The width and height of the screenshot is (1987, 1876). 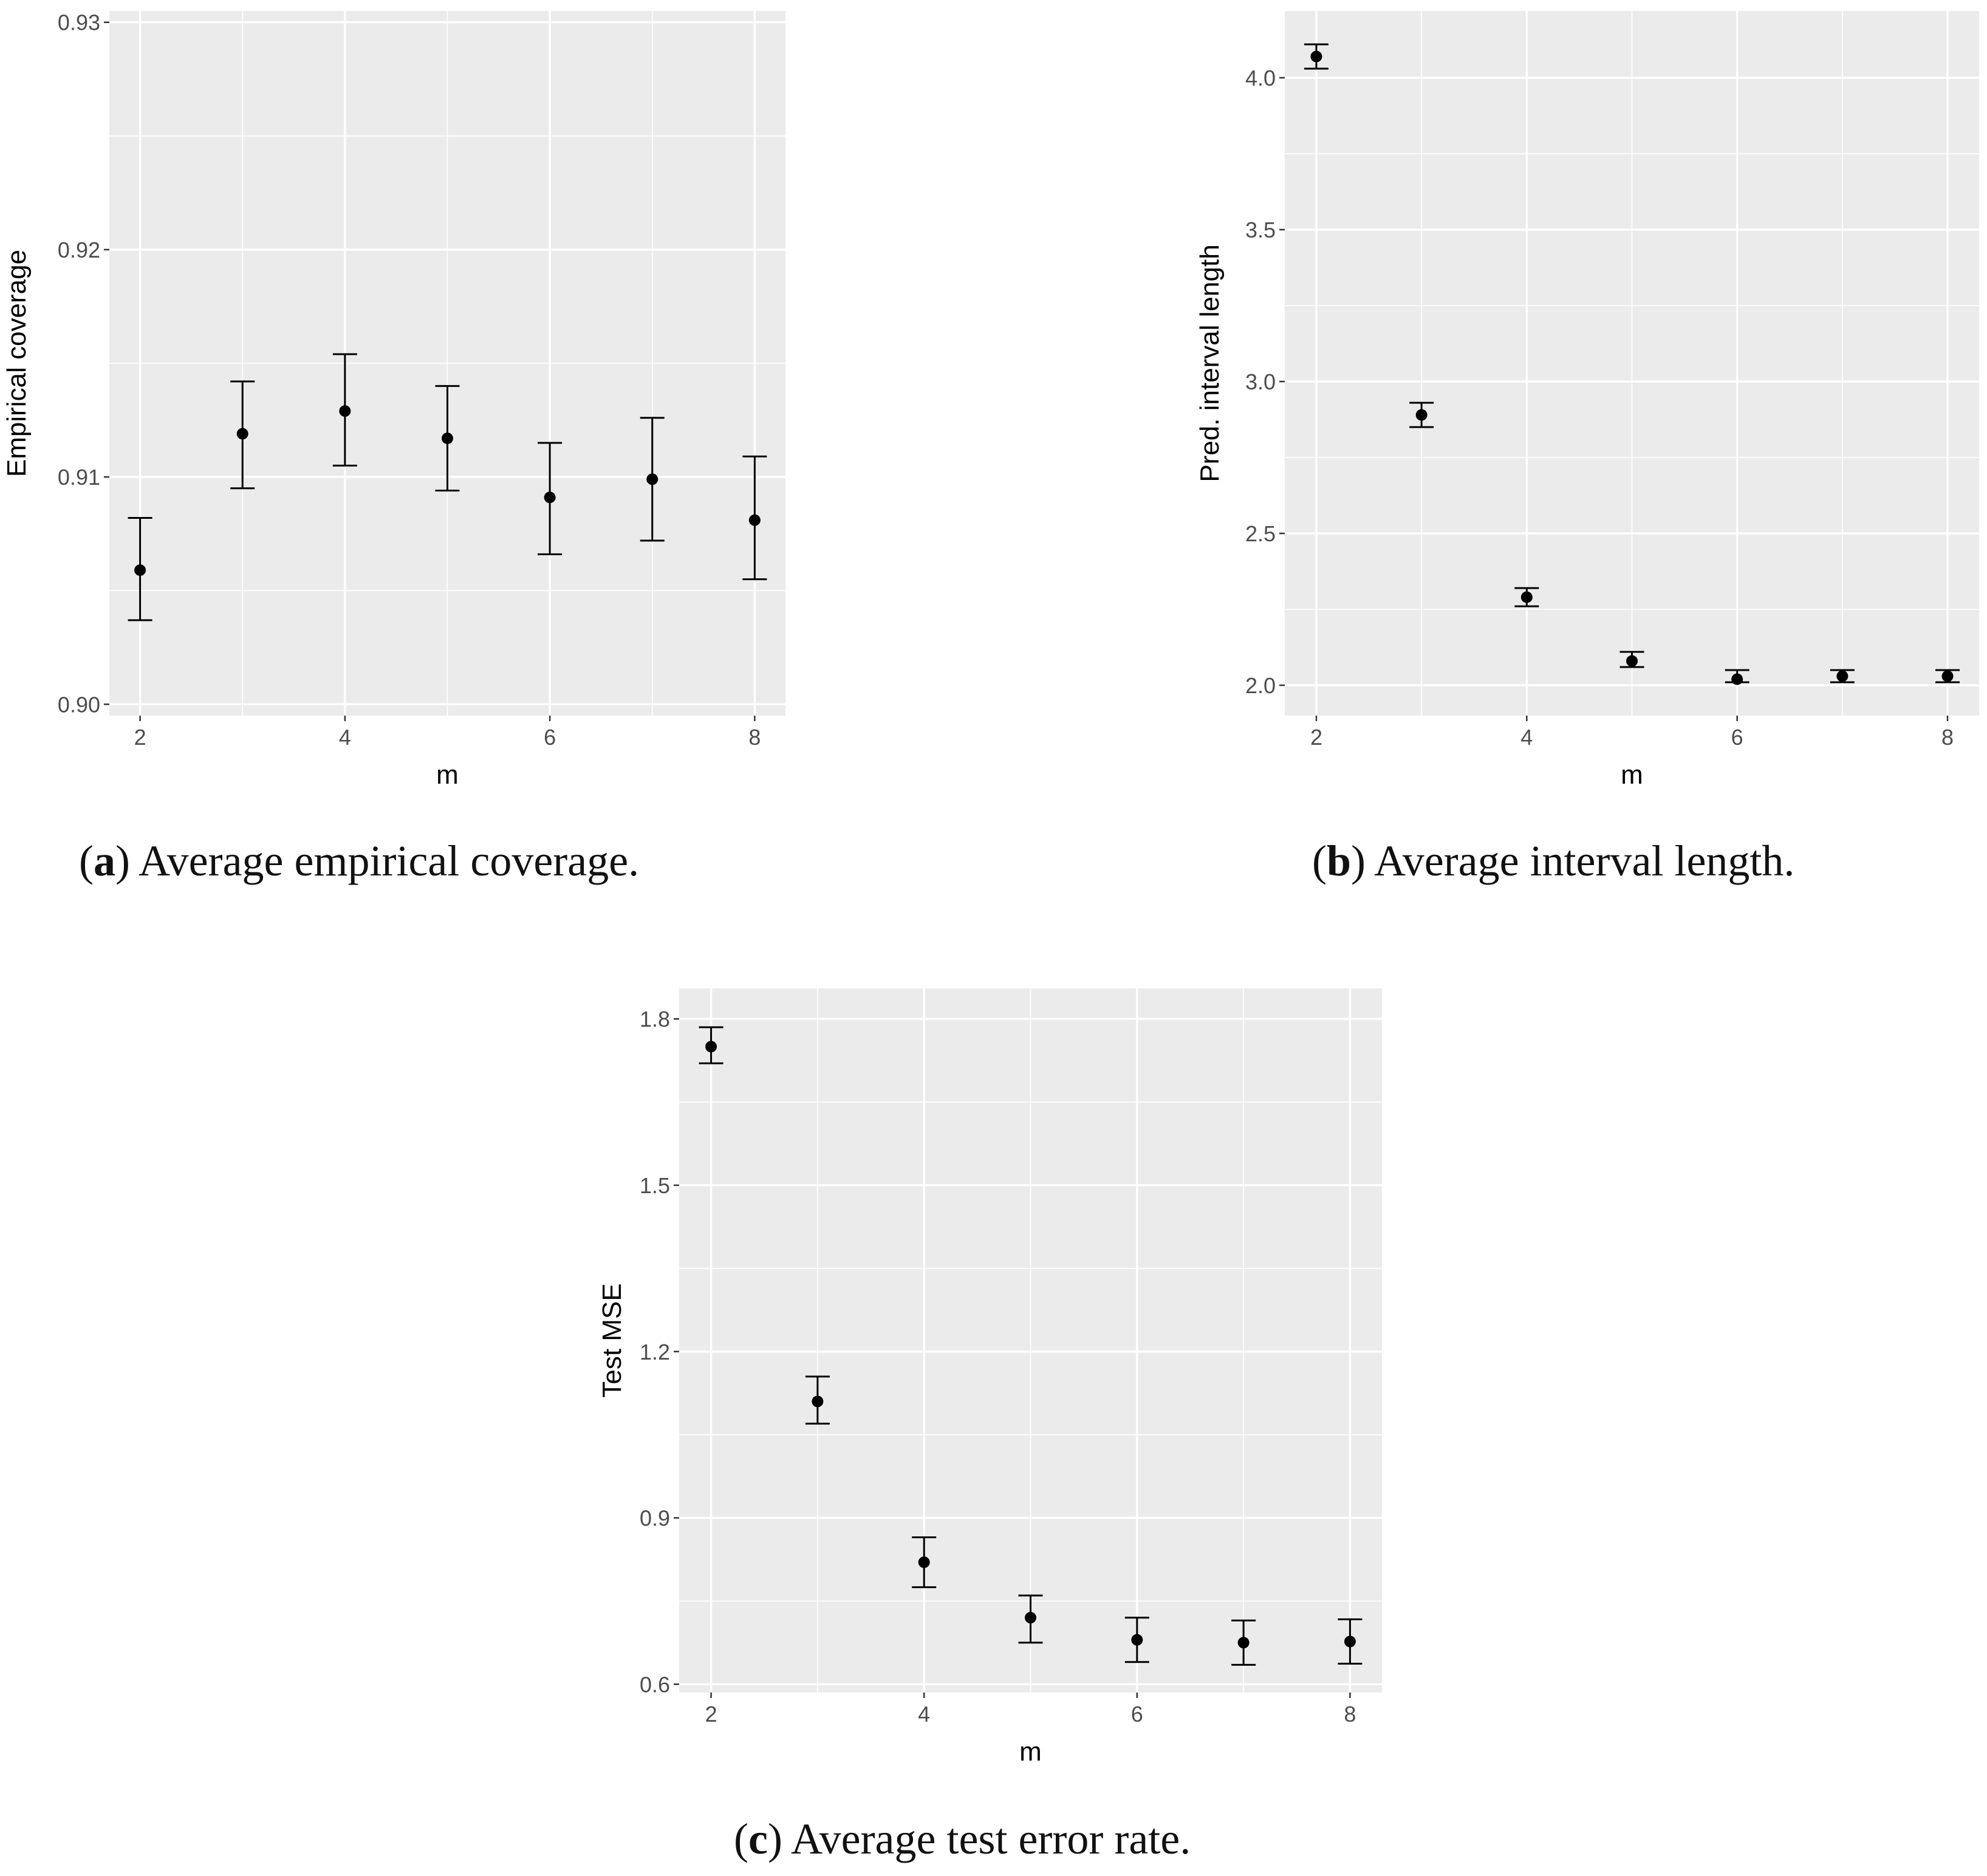 I want to click on caption-a: (a) Average empirical coverage., so click(x=359, y=861).